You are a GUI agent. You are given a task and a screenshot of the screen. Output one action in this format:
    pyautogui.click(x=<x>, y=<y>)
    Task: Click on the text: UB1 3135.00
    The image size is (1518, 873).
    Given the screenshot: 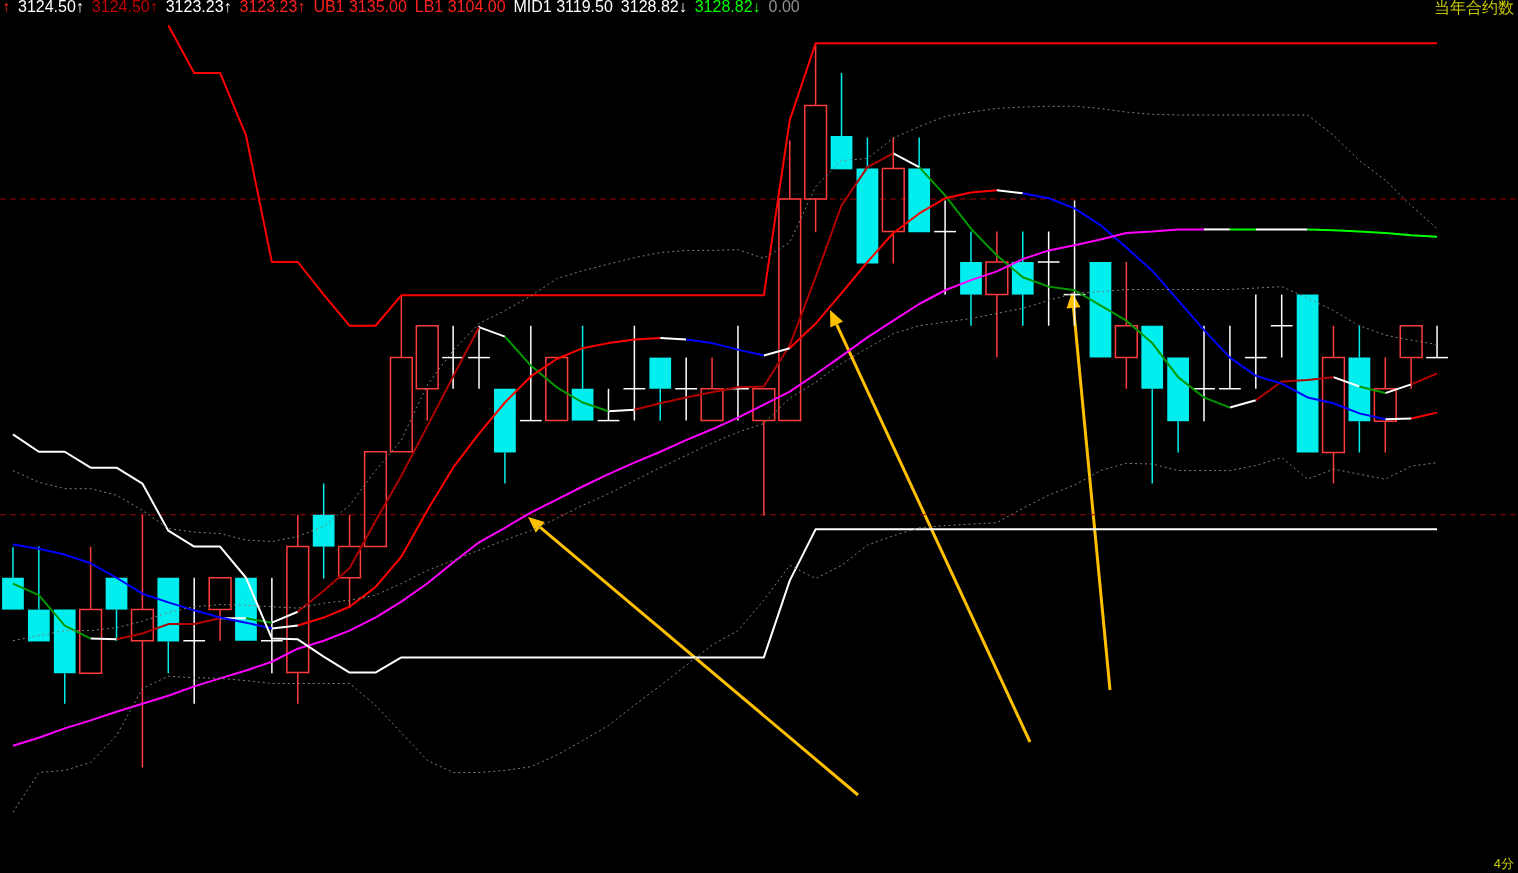 What is the action you would take?
    pyautogui.click(x=360, y=7)
    